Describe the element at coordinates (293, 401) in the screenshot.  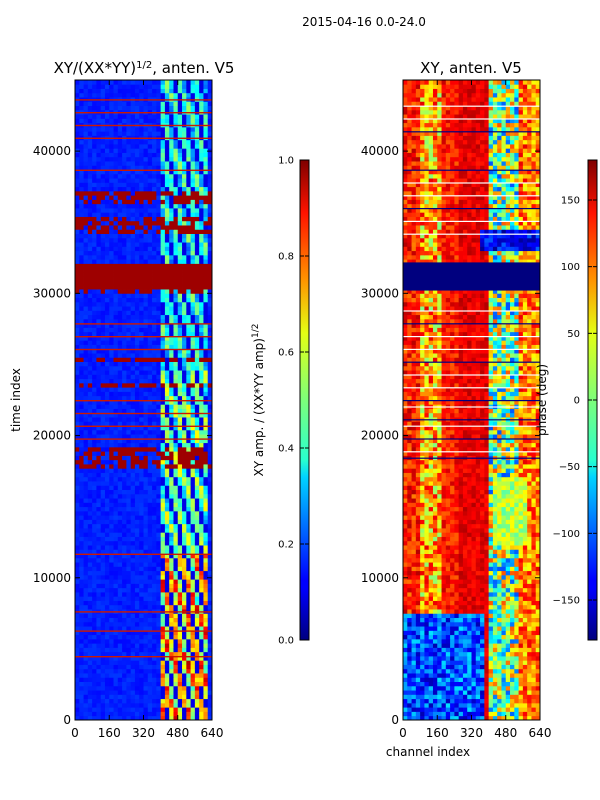
I see `left-colorbar-ticks: 0.00.20.40.60.81.0` at that location.